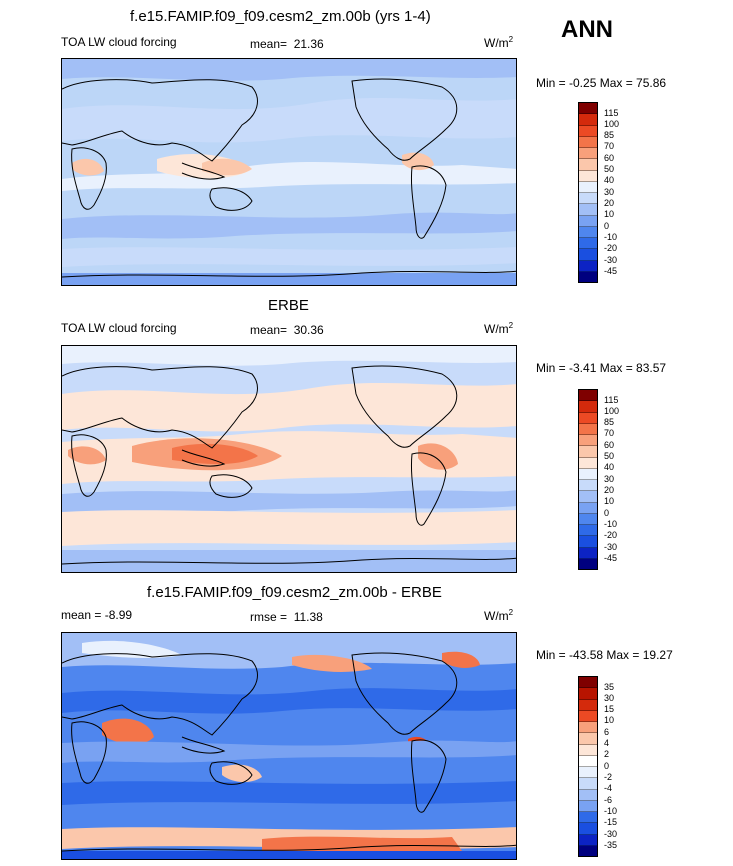 The width and height of the screenshot is (733, 866). Describe the element at coordinates (438, 456) in the screenshot. I see `panel2-amazon-cell` at that location.